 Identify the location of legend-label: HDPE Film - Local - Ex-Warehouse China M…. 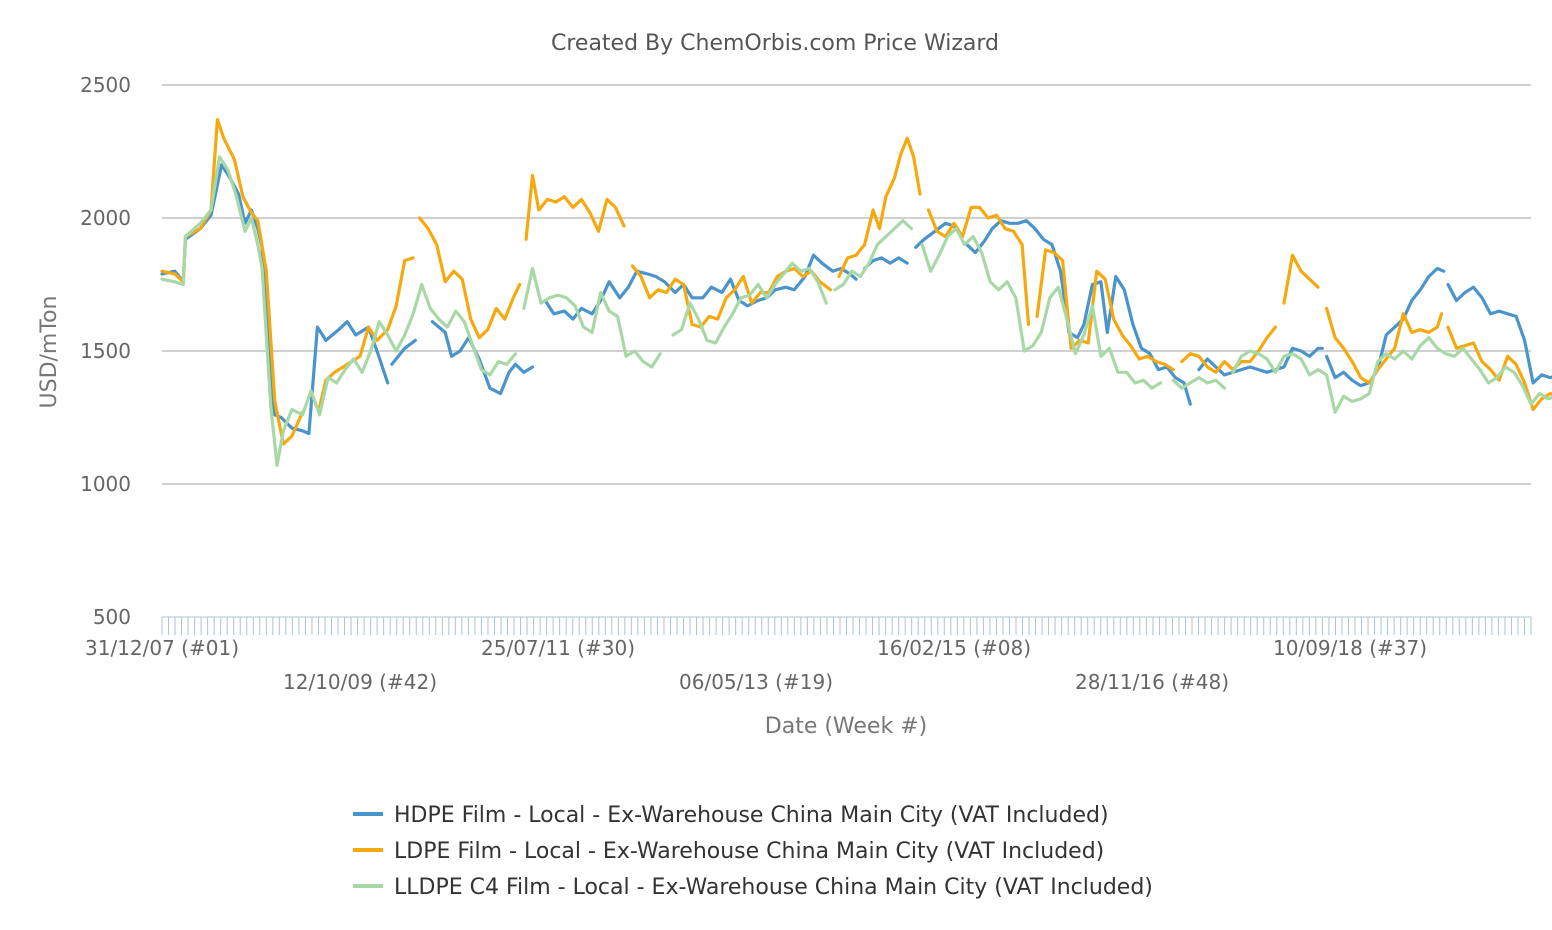
(751, 815).